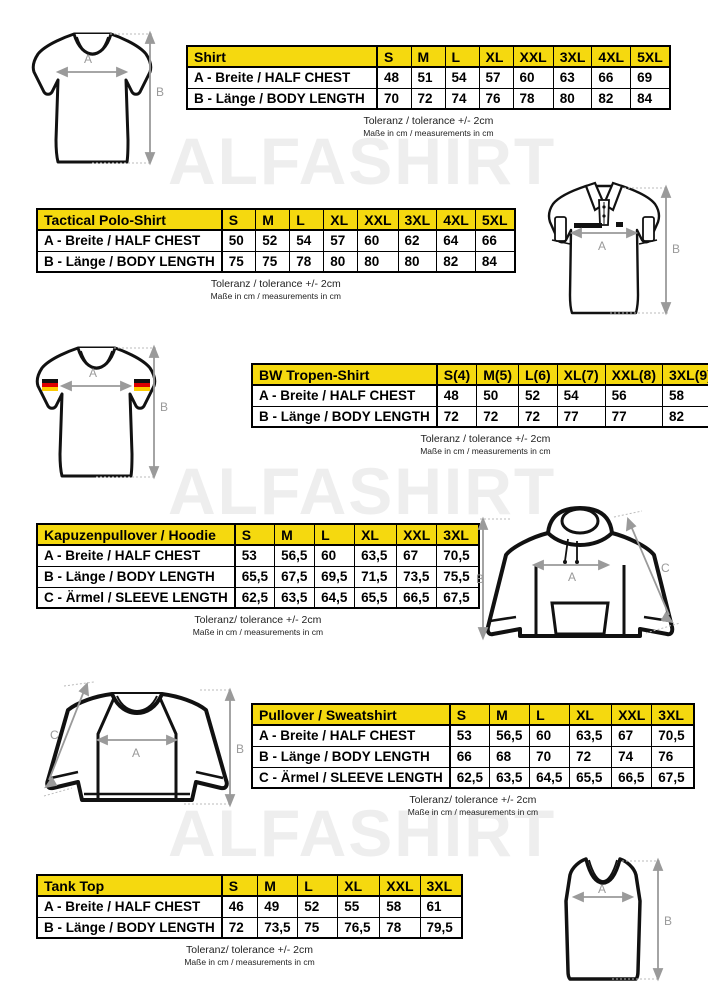  What do you see at coordinates (441, 906) in the screenshot?
I see `cell-value: 61` at bounding box center [441, 906].